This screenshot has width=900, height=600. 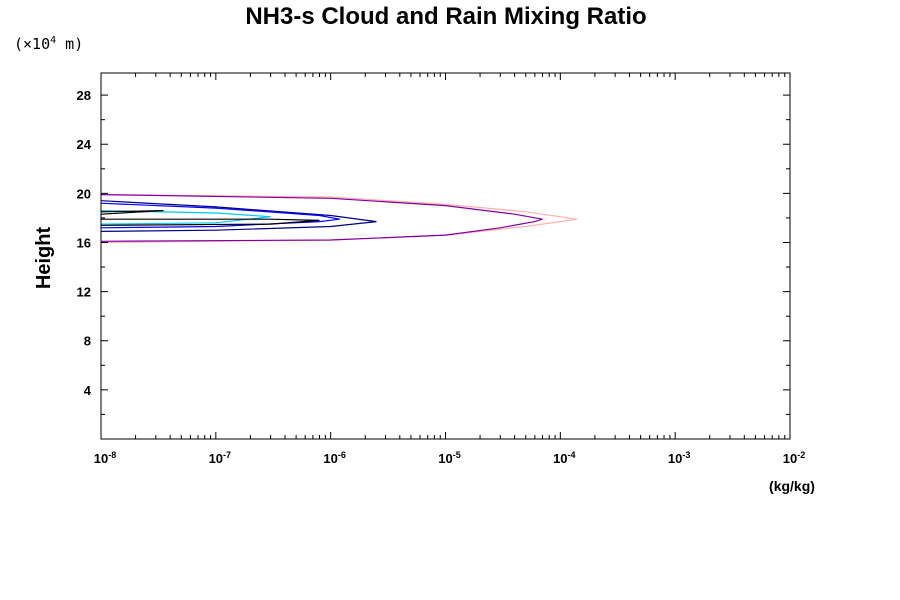 What do you see at coordinates (84, 144) in the screenshot?
I see `y-tick-label: 24` at bounding box center [84, 144].